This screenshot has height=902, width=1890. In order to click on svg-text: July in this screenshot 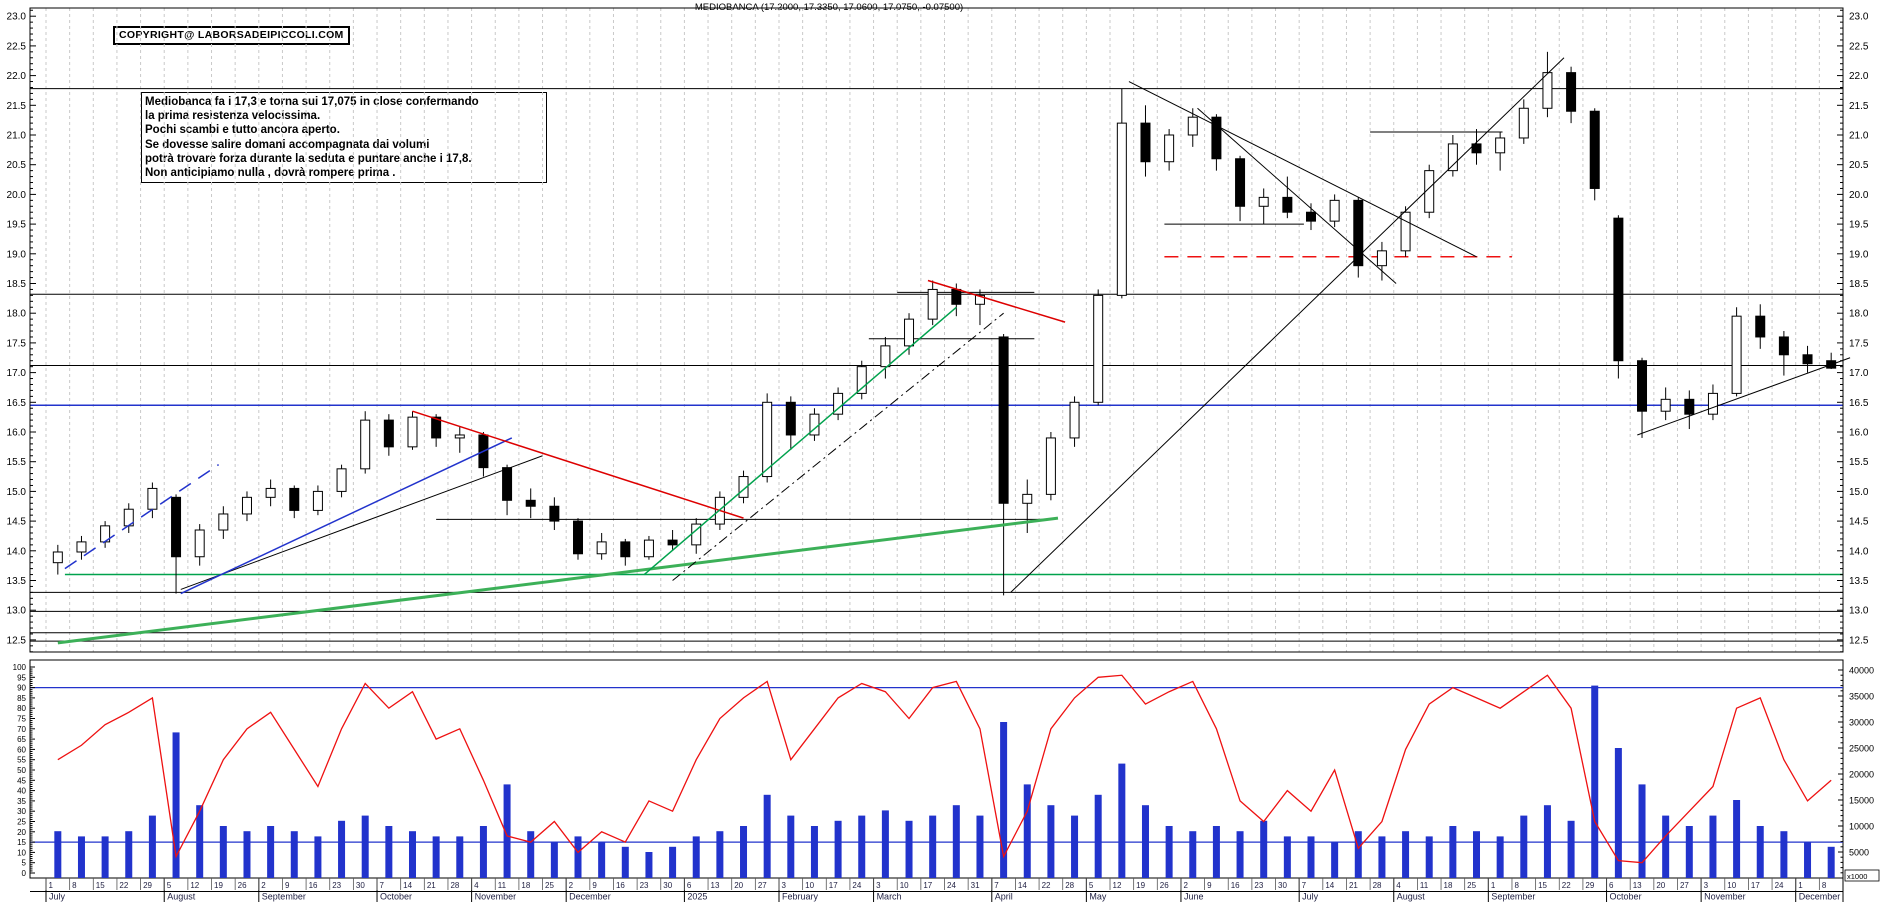, I will do `click(57, 897)`.